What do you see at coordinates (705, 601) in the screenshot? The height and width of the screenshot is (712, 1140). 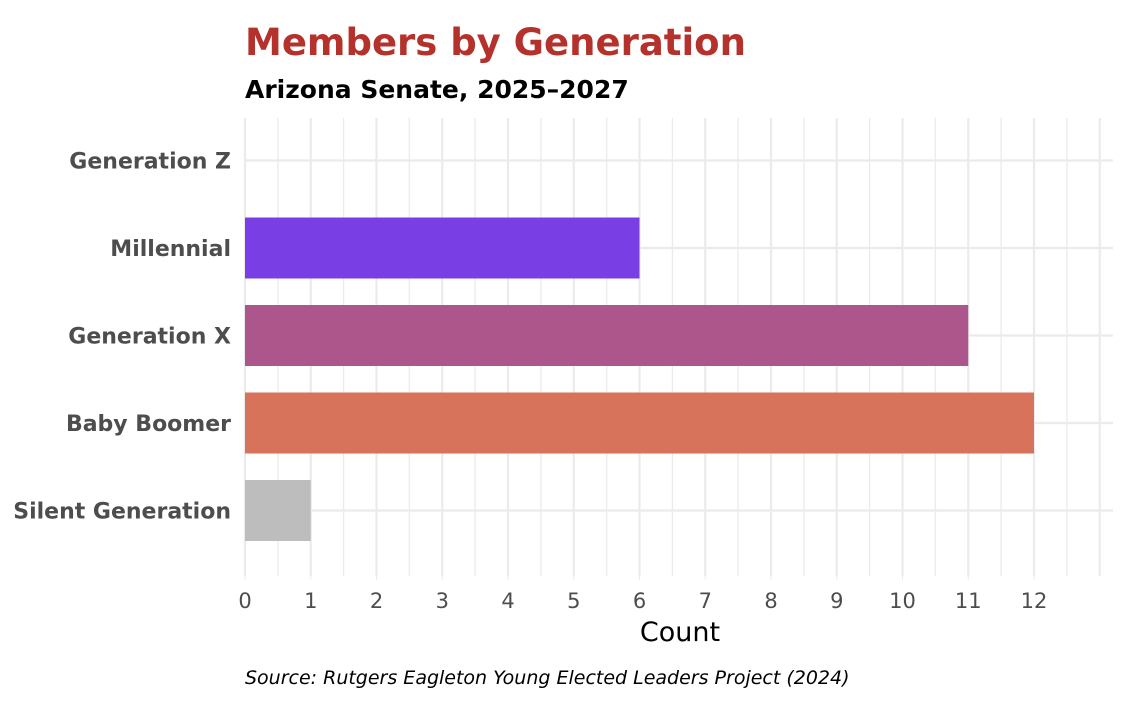 I see `x-tick-label: 7` at bounding box center [705, 601].